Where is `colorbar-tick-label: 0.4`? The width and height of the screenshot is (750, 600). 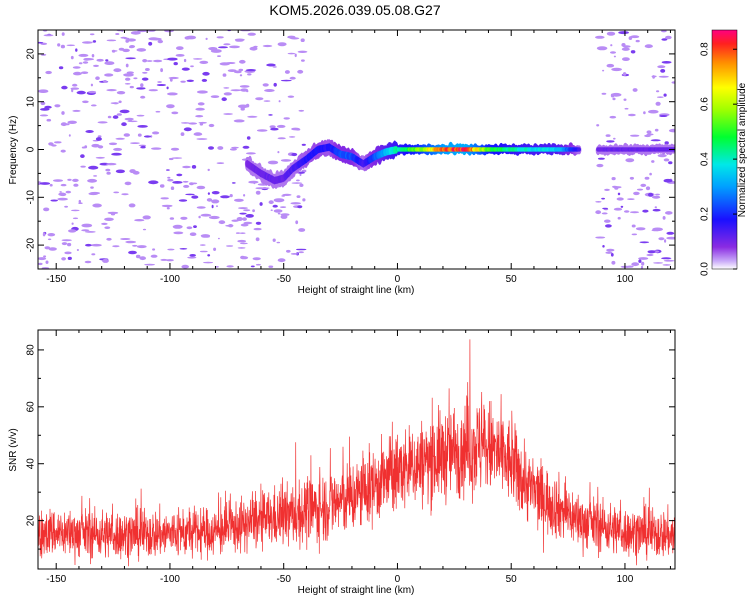
colorbar-tick-label: 0.4 is located at coordinates (705, 159).